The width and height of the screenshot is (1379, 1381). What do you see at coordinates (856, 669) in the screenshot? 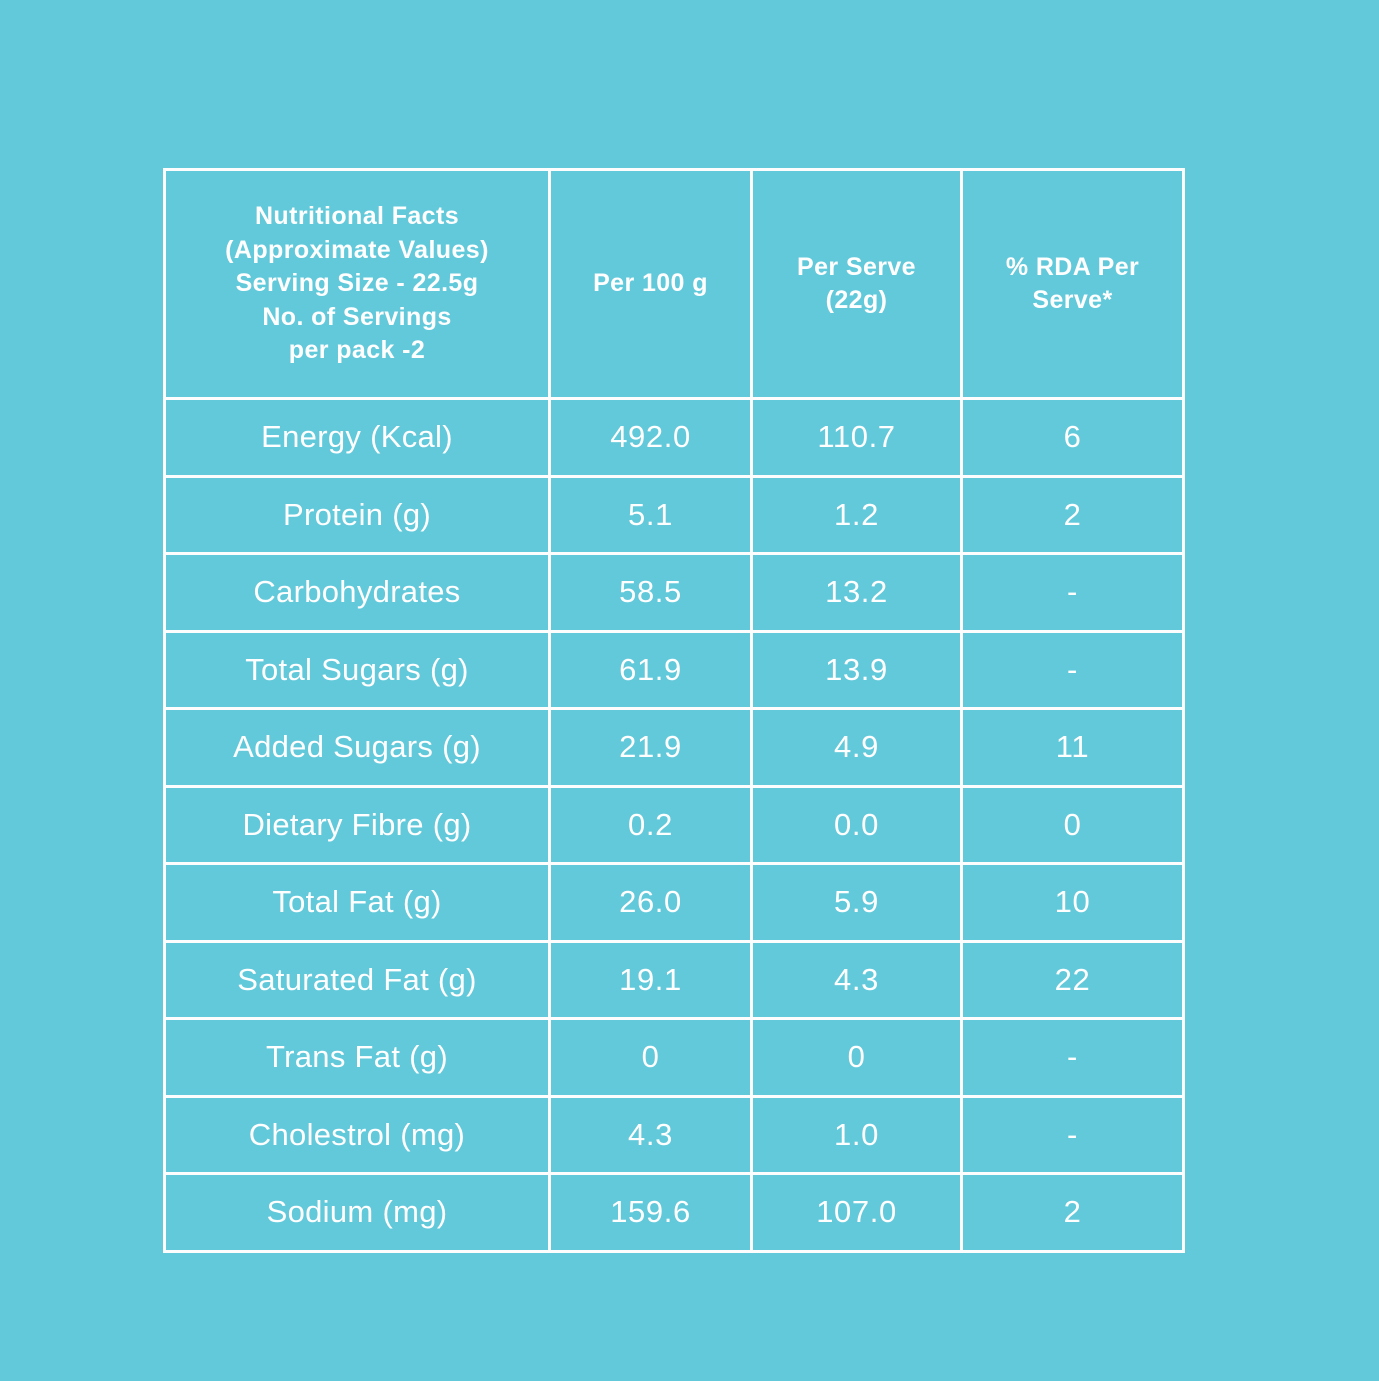
I see `value-per-serve: 13.9` at bounding box center [856, 669].